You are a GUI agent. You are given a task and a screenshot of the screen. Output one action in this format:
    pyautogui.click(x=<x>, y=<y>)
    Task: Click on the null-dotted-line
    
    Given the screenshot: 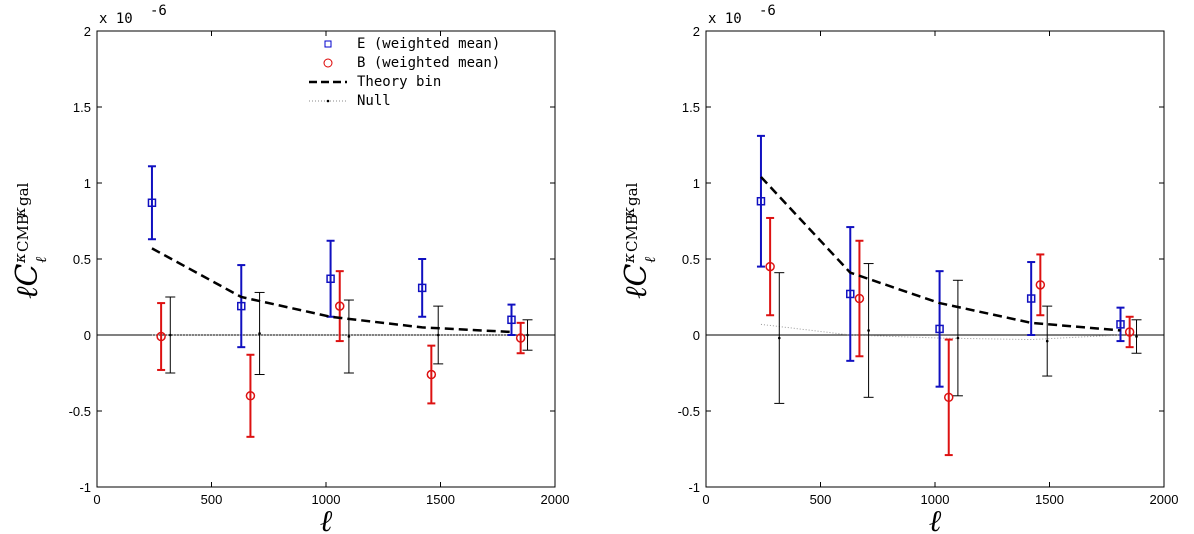 What is the action you would take?
    pyautogui.click(x=940, y=332)
    